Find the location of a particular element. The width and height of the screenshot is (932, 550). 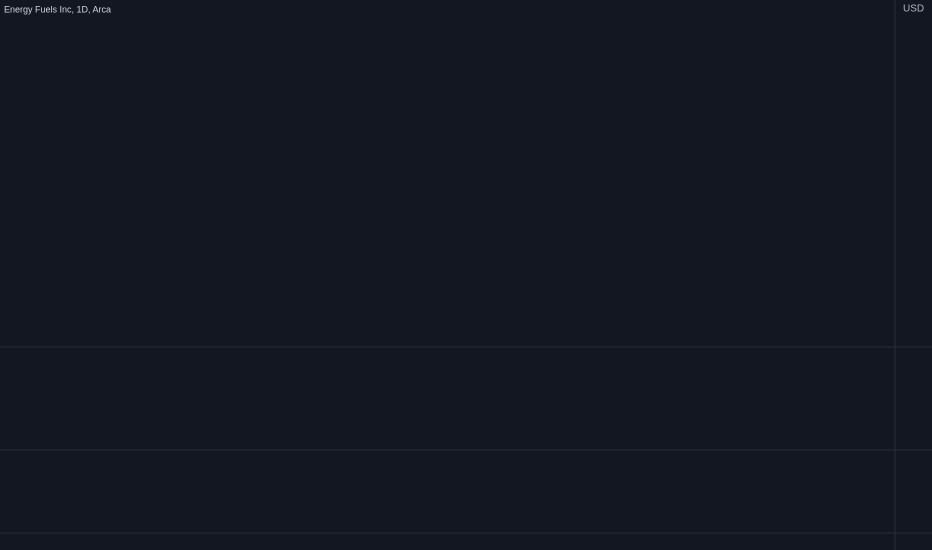

chart-title: Energy Fuels Inc, 1D, Arca is located at coordinates (57, 9).